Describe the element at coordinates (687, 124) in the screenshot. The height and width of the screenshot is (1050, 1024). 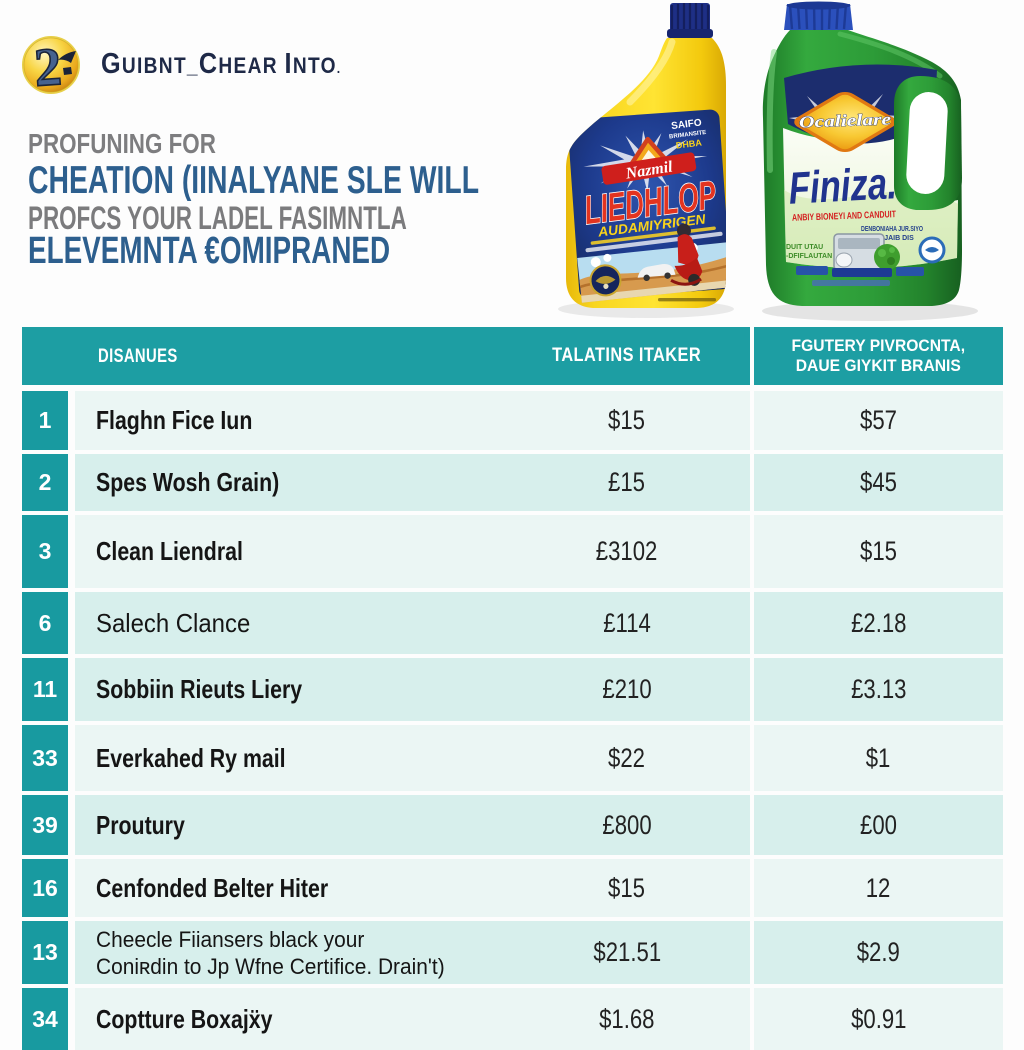
I see `svg-text: SAIFO` at that location.